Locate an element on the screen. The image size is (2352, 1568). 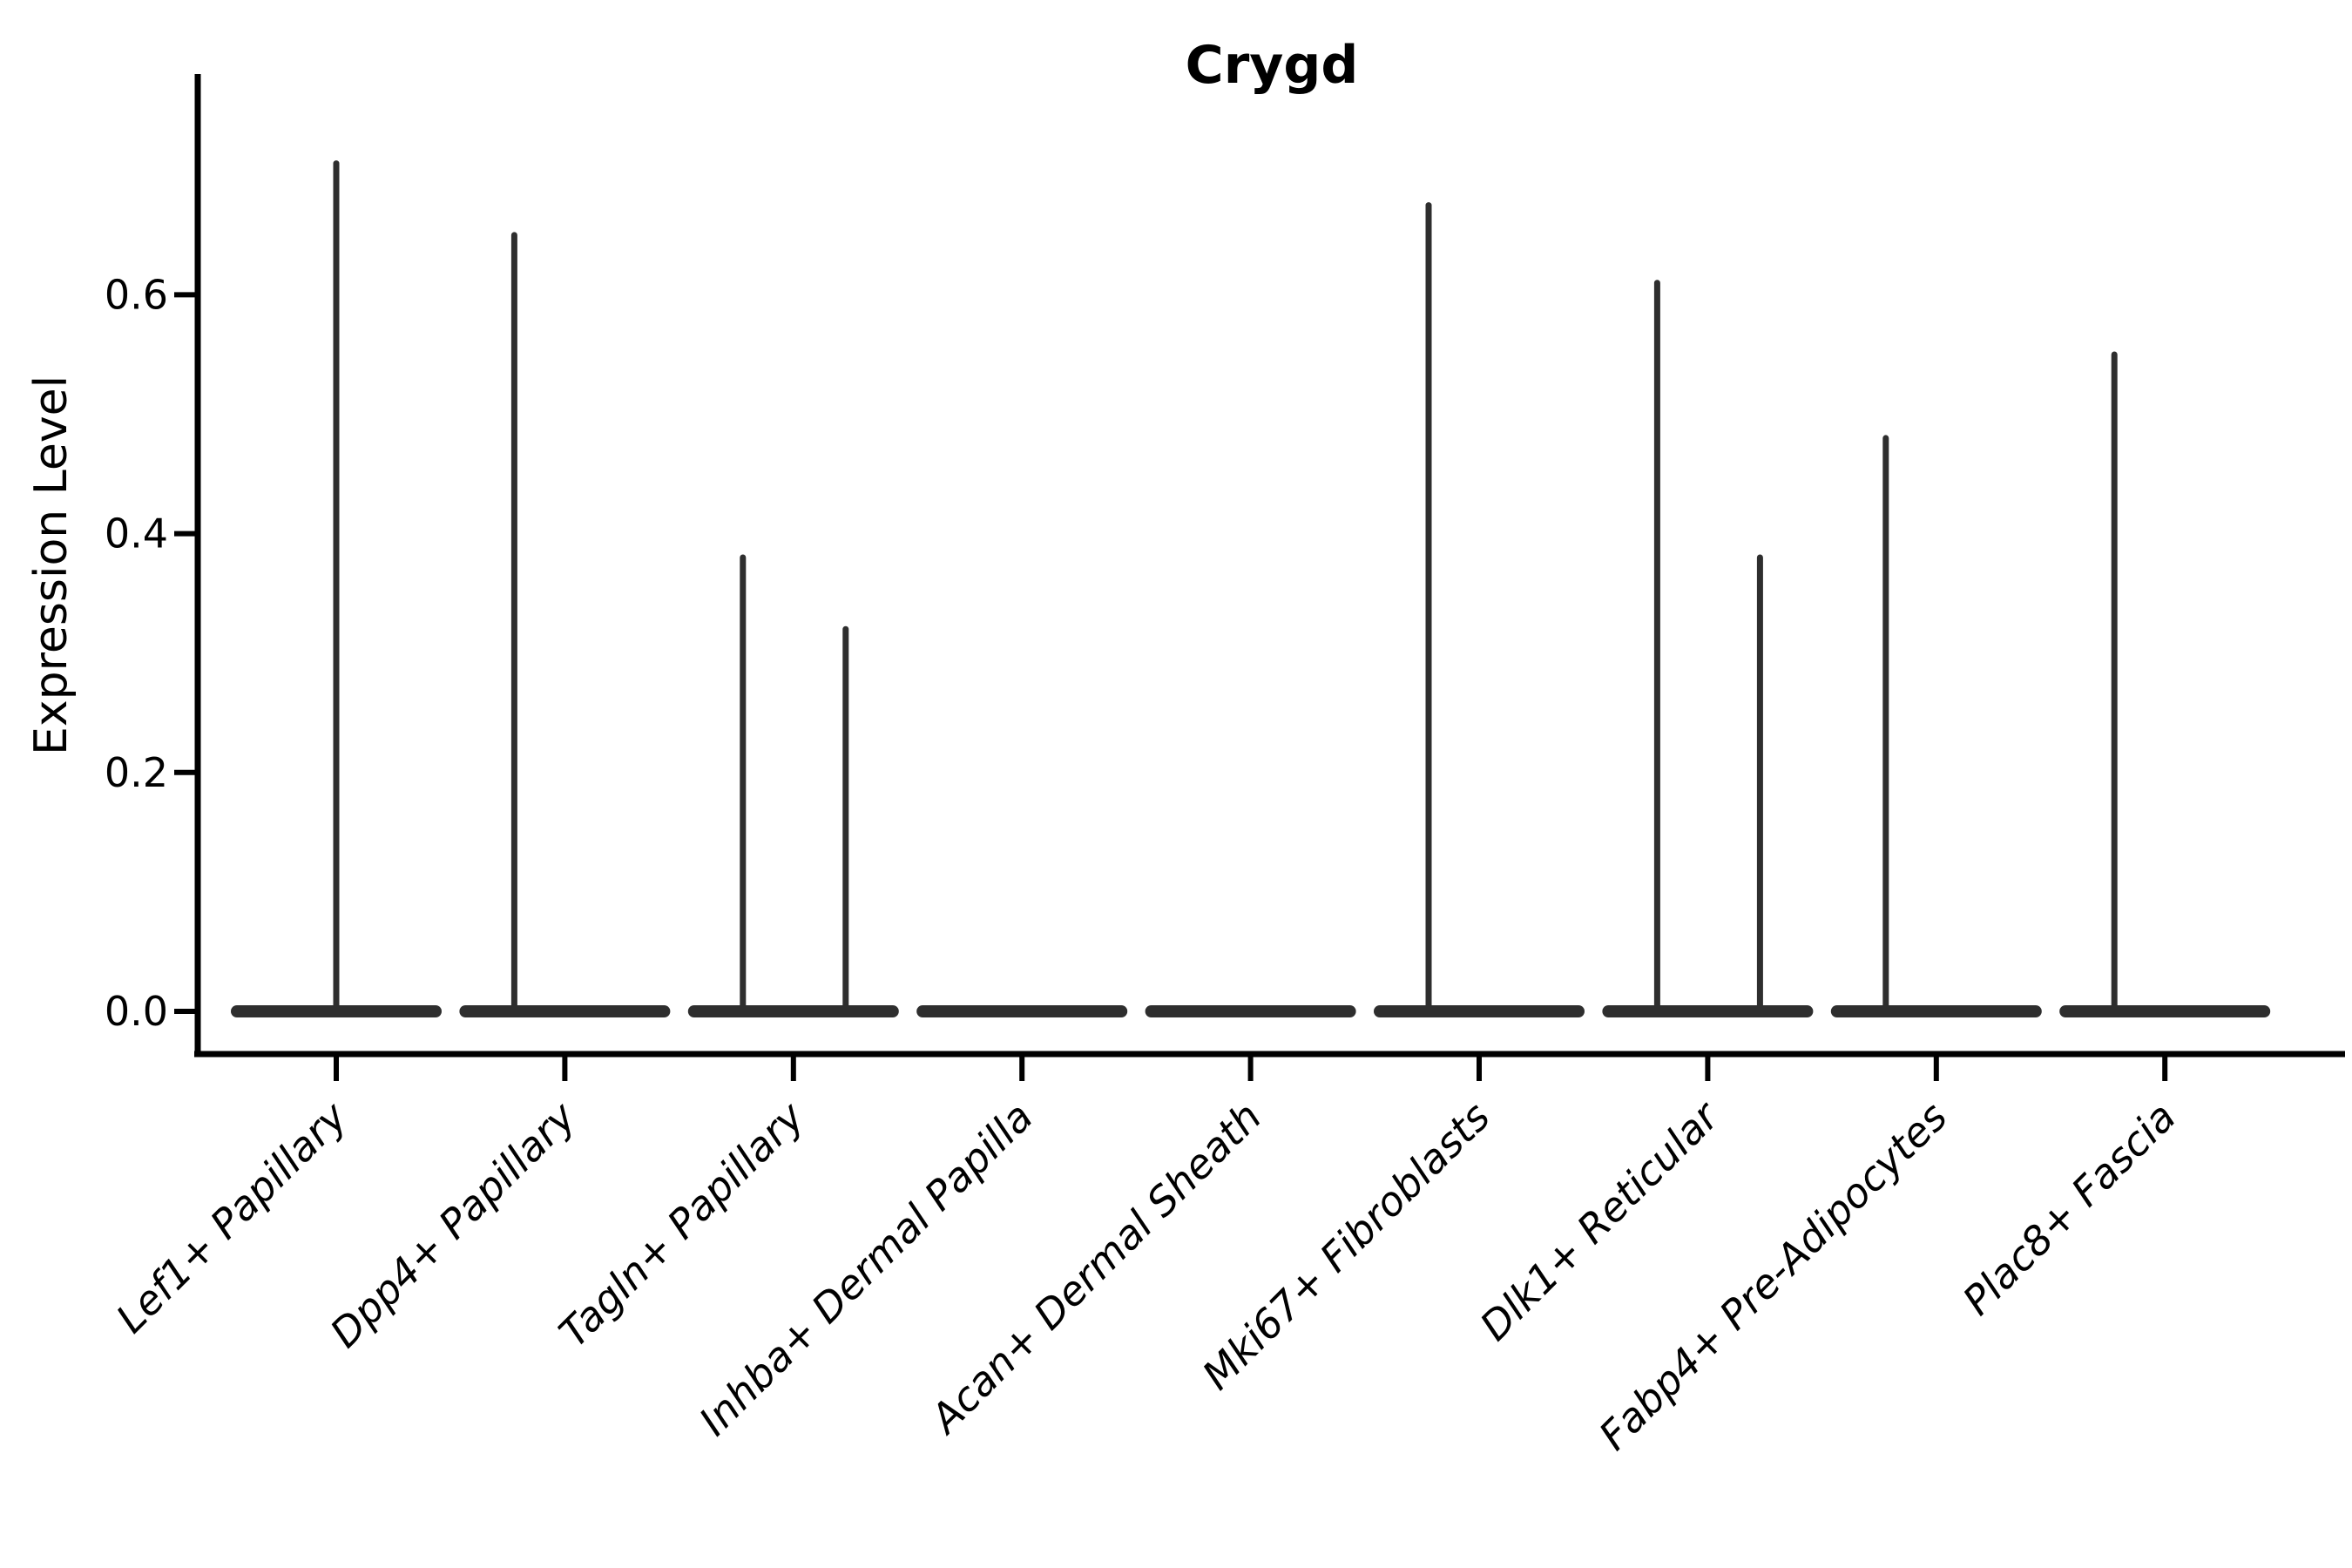
y-tick-label: 0.0 is located at coordinates (136, 1012).